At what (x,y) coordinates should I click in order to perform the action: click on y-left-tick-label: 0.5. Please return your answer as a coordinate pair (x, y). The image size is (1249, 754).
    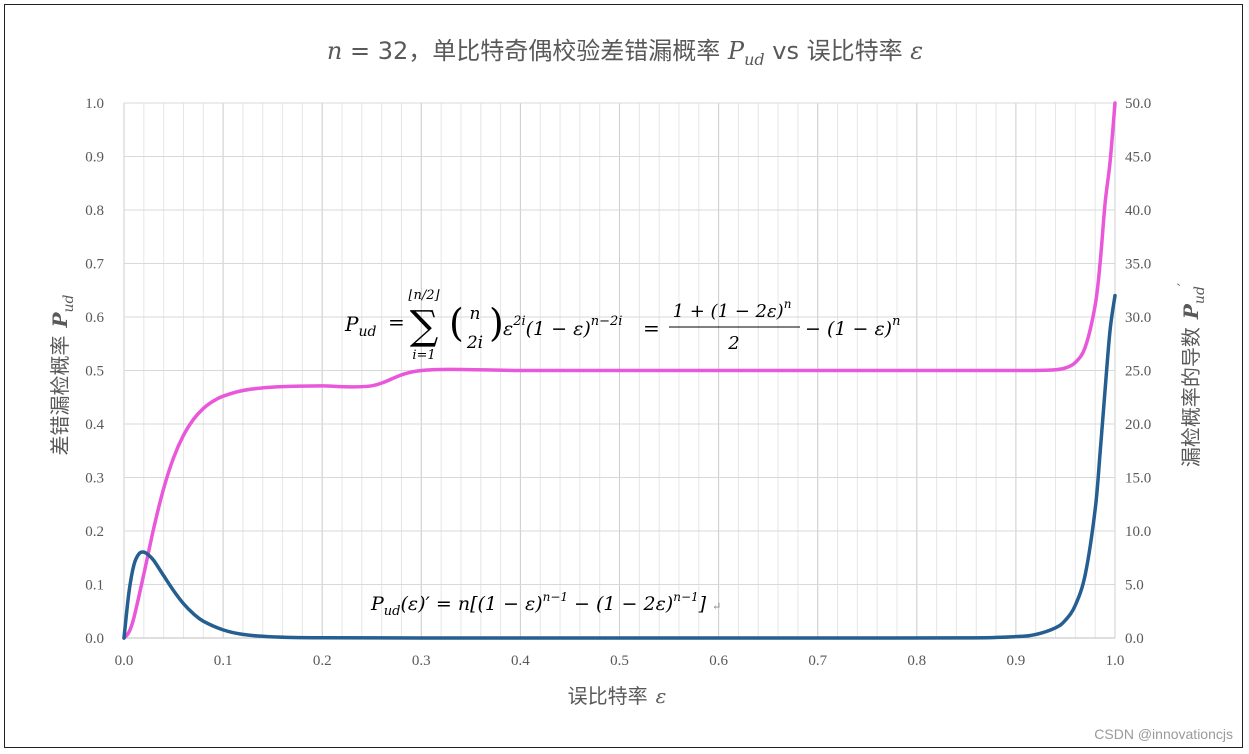
    Looking at the image, I should click on (94, 372).